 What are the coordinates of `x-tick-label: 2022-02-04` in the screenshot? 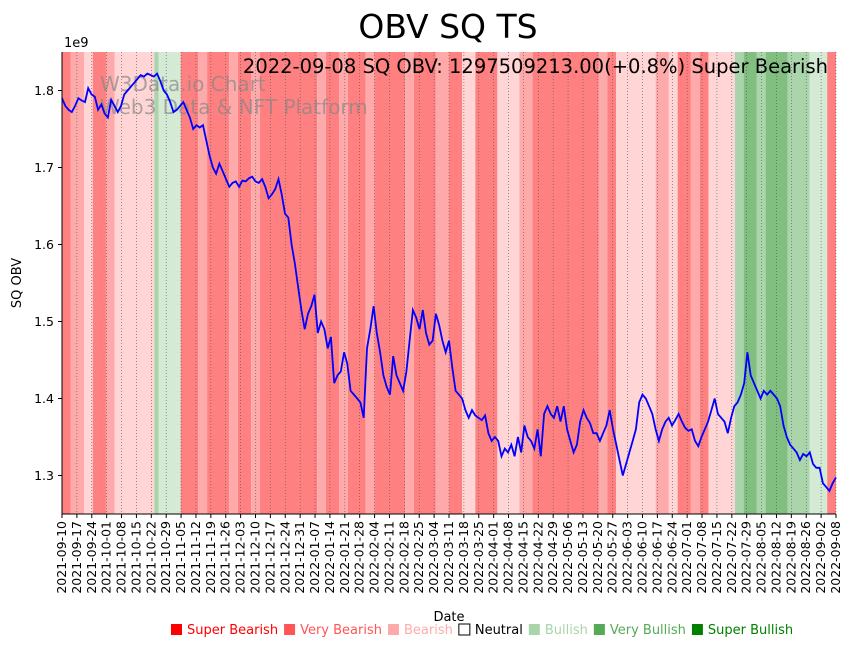 It's located at (374, 557).